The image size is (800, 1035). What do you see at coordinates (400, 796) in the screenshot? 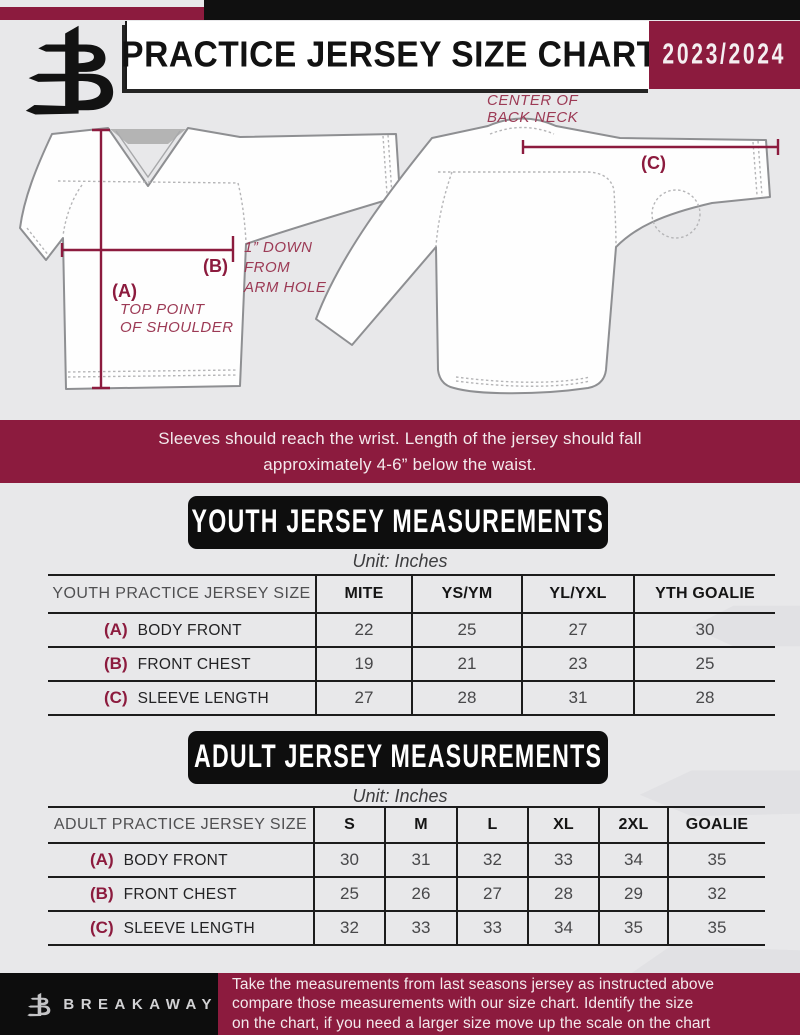
I see `adult-unit-label: Unit: Inches` at bounding box center [400, 796].